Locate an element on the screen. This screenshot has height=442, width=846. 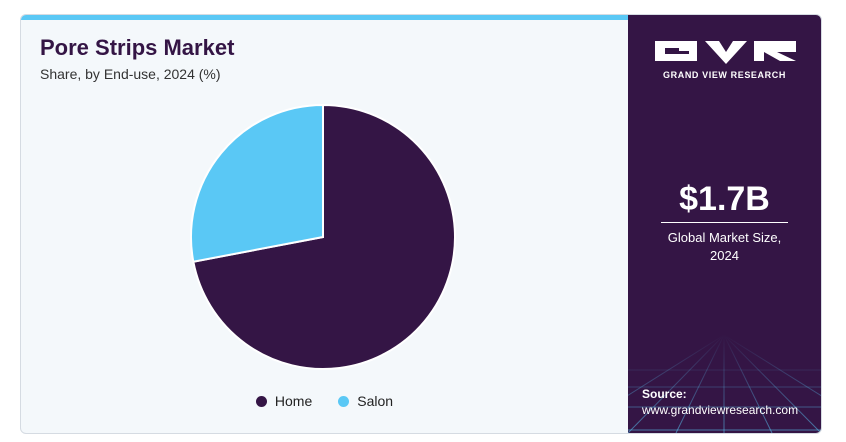
market-size-label-line2: 2024 is located at coordinates (724, 255).